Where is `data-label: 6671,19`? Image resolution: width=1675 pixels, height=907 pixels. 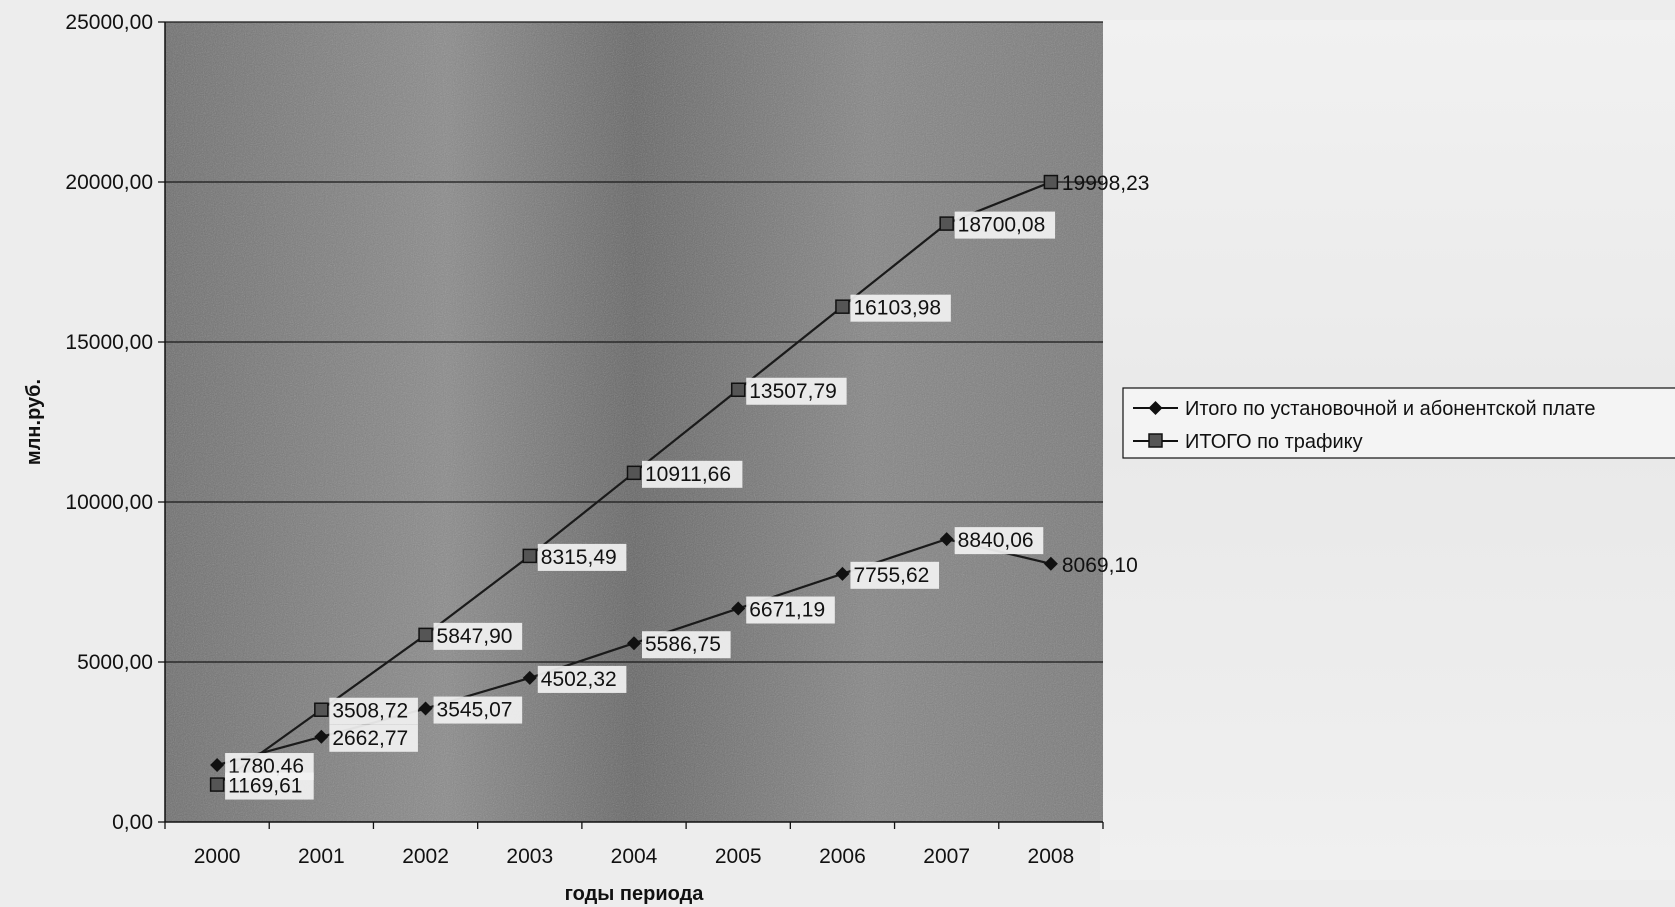 data-label: 6671,19 is located at coordinates (787, 610).